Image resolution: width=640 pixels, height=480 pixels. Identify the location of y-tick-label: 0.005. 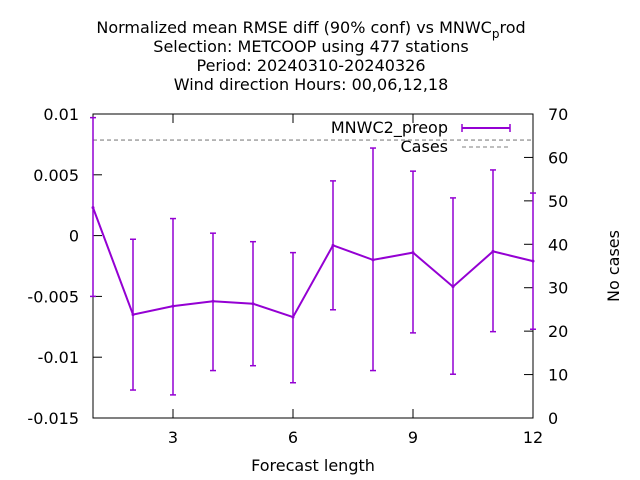
(56, 175).